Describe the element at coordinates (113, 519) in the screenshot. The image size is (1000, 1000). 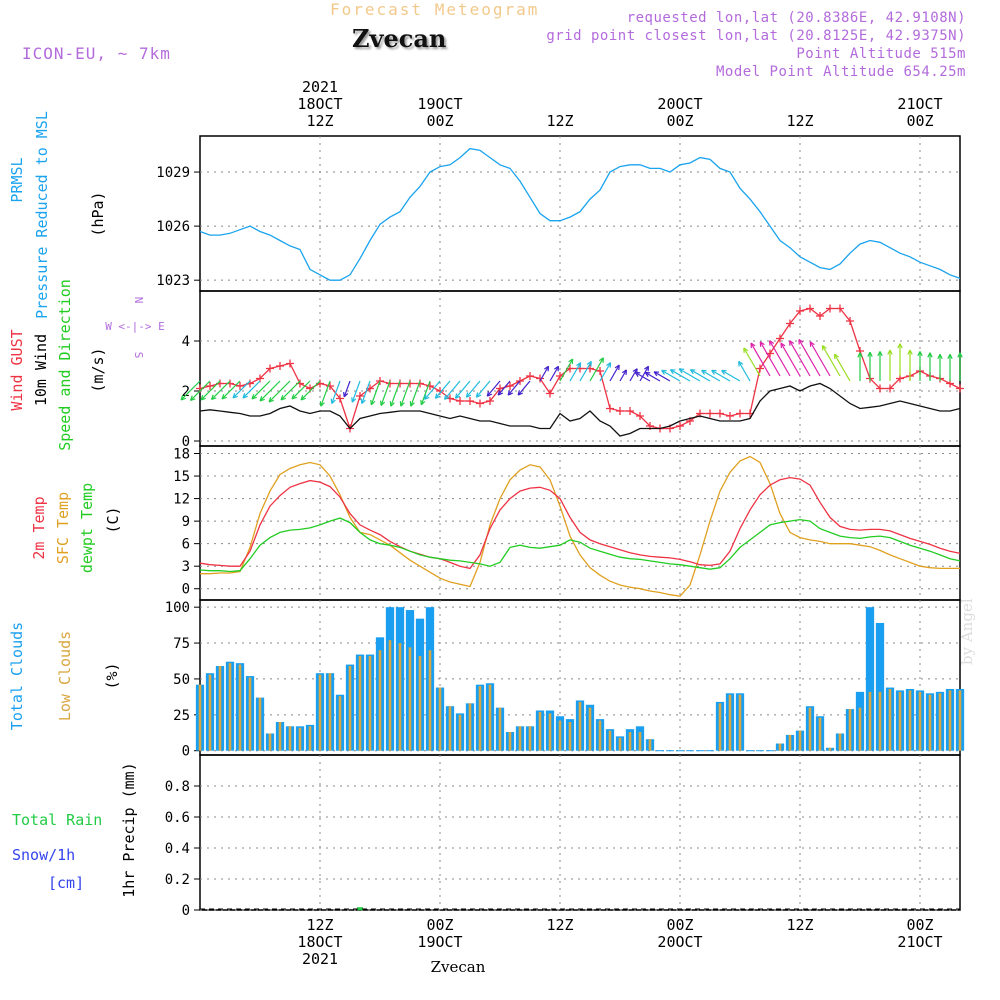
I see `ylabel-c-unit: (C)` at that location.